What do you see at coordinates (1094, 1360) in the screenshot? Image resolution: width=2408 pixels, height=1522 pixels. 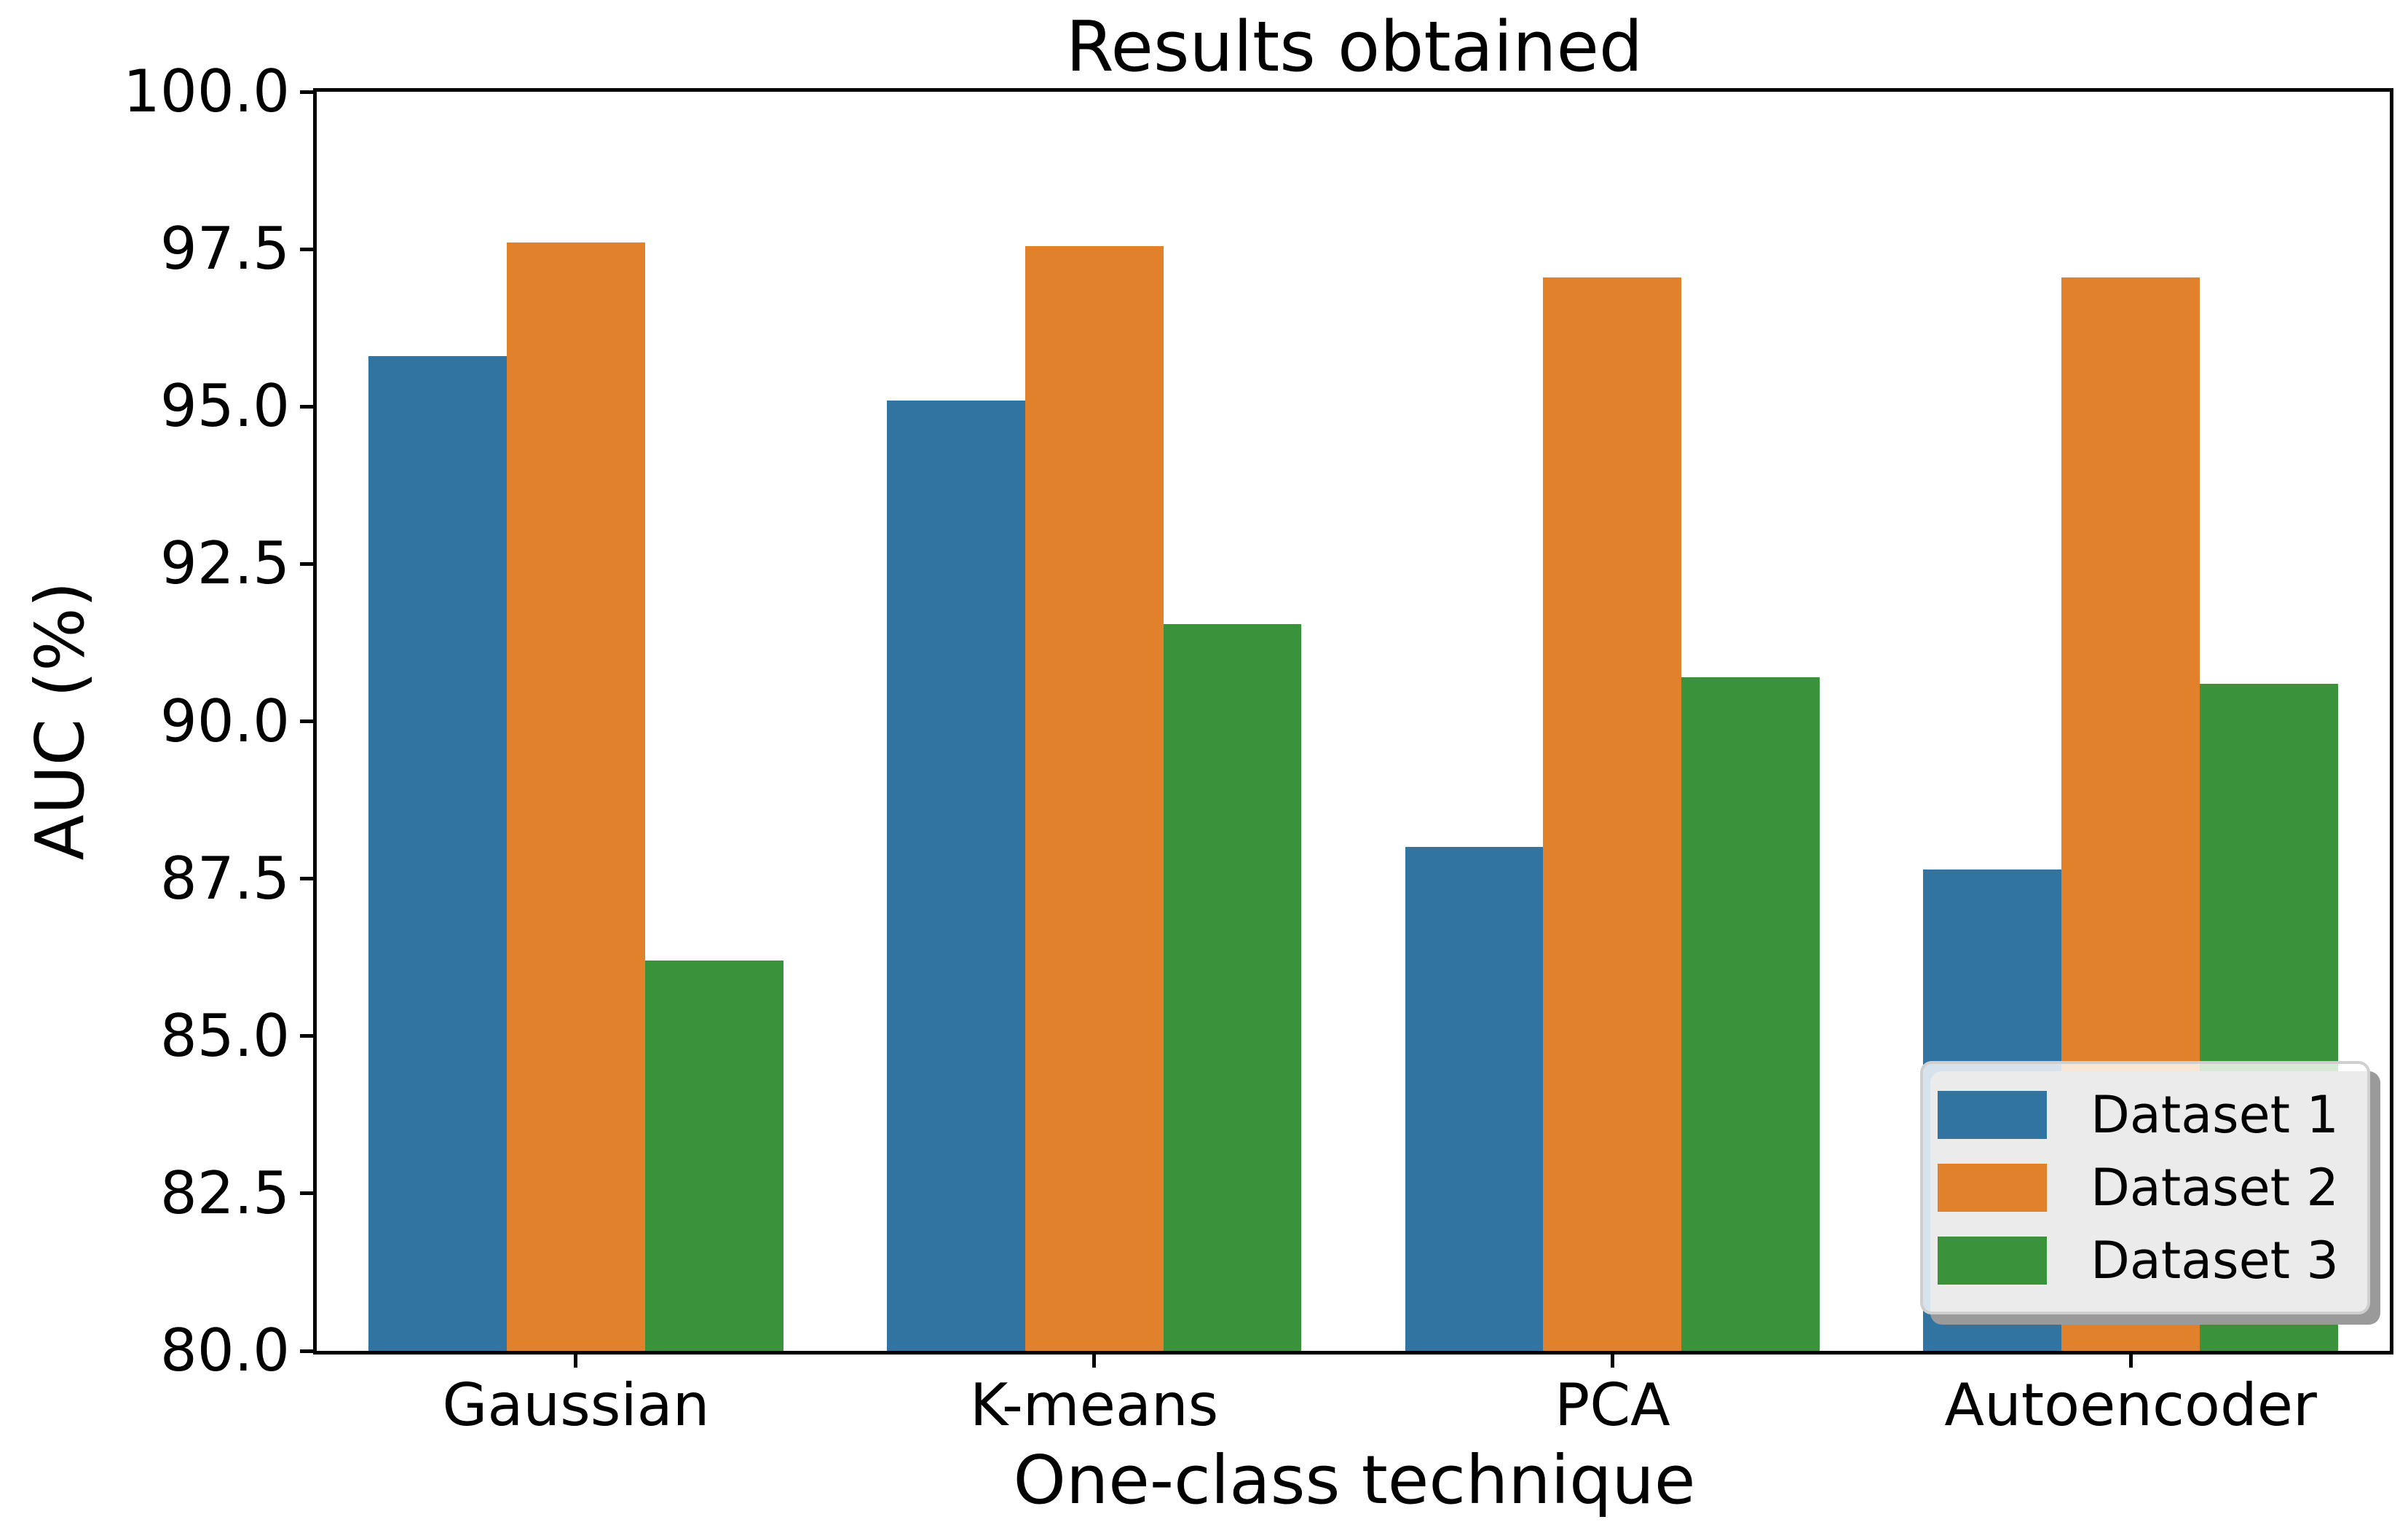 I see `xtick-mark-k-means` at bounding box center [1094, 1360].